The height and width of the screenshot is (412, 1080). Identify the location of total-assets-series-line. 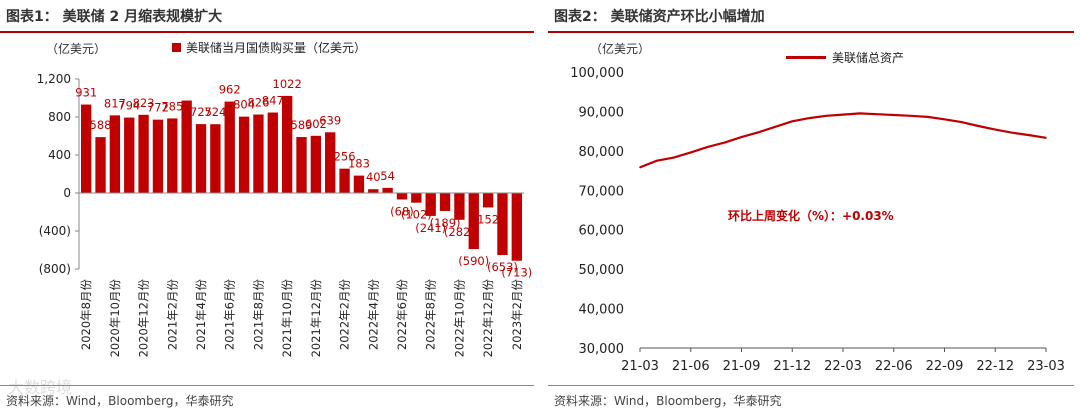
(843, 140).